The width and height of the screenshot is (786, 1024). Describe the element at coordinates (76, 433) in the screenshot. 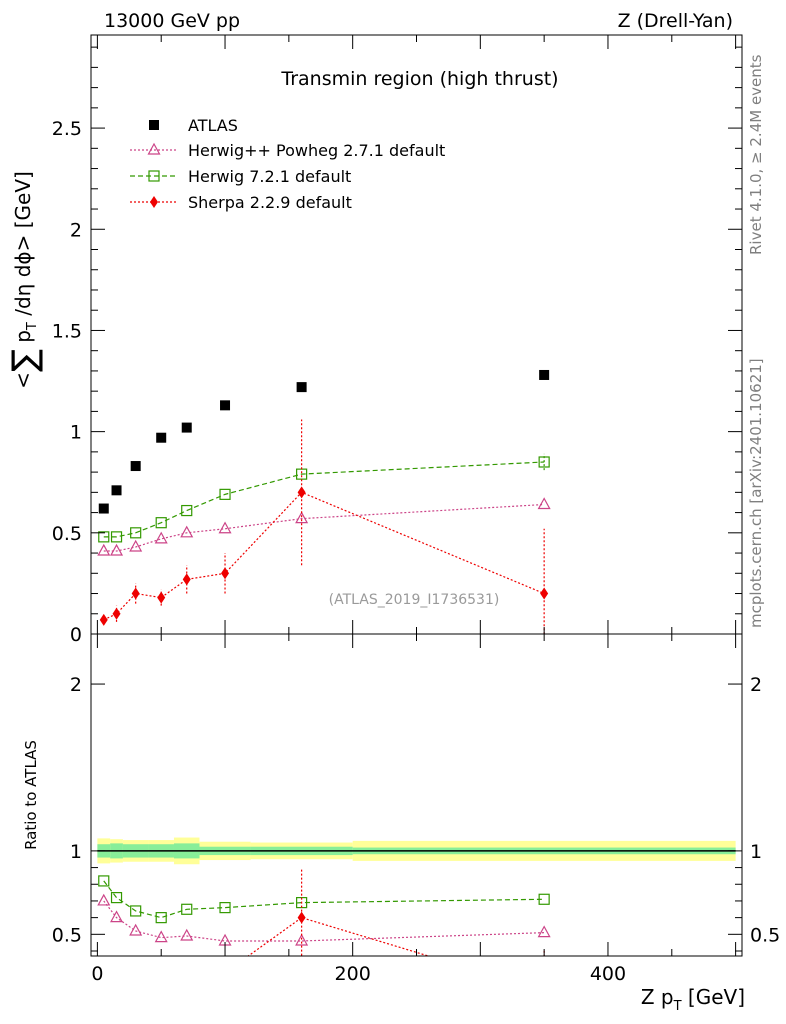

I see `y-tick-label: 1` at that location.